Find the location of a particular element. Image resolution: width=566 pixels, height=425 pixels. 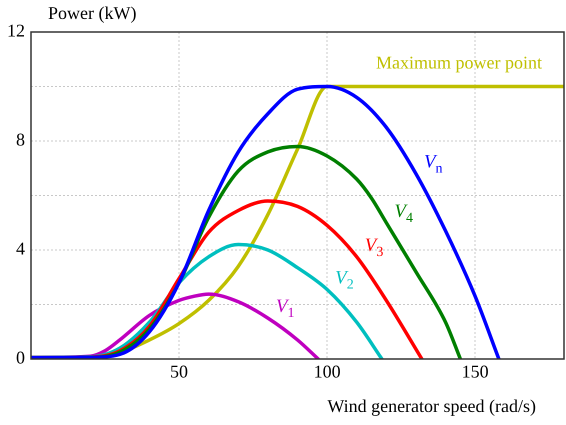

x-tick-label: 50 is located at coordinates (179, 372).